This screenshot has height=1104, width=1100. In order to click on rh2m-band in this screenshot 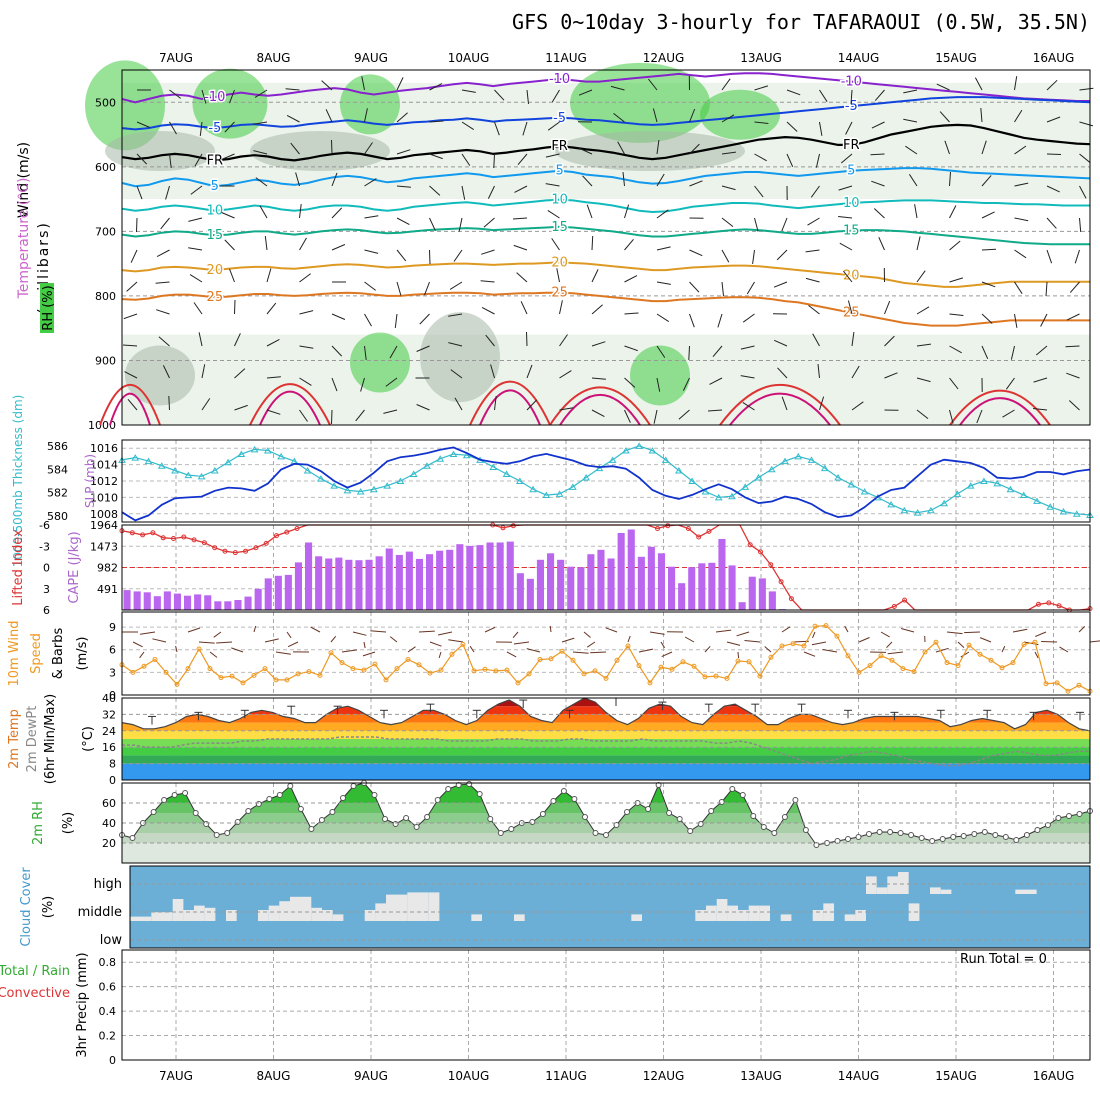, I will do `click(606, 808)`.